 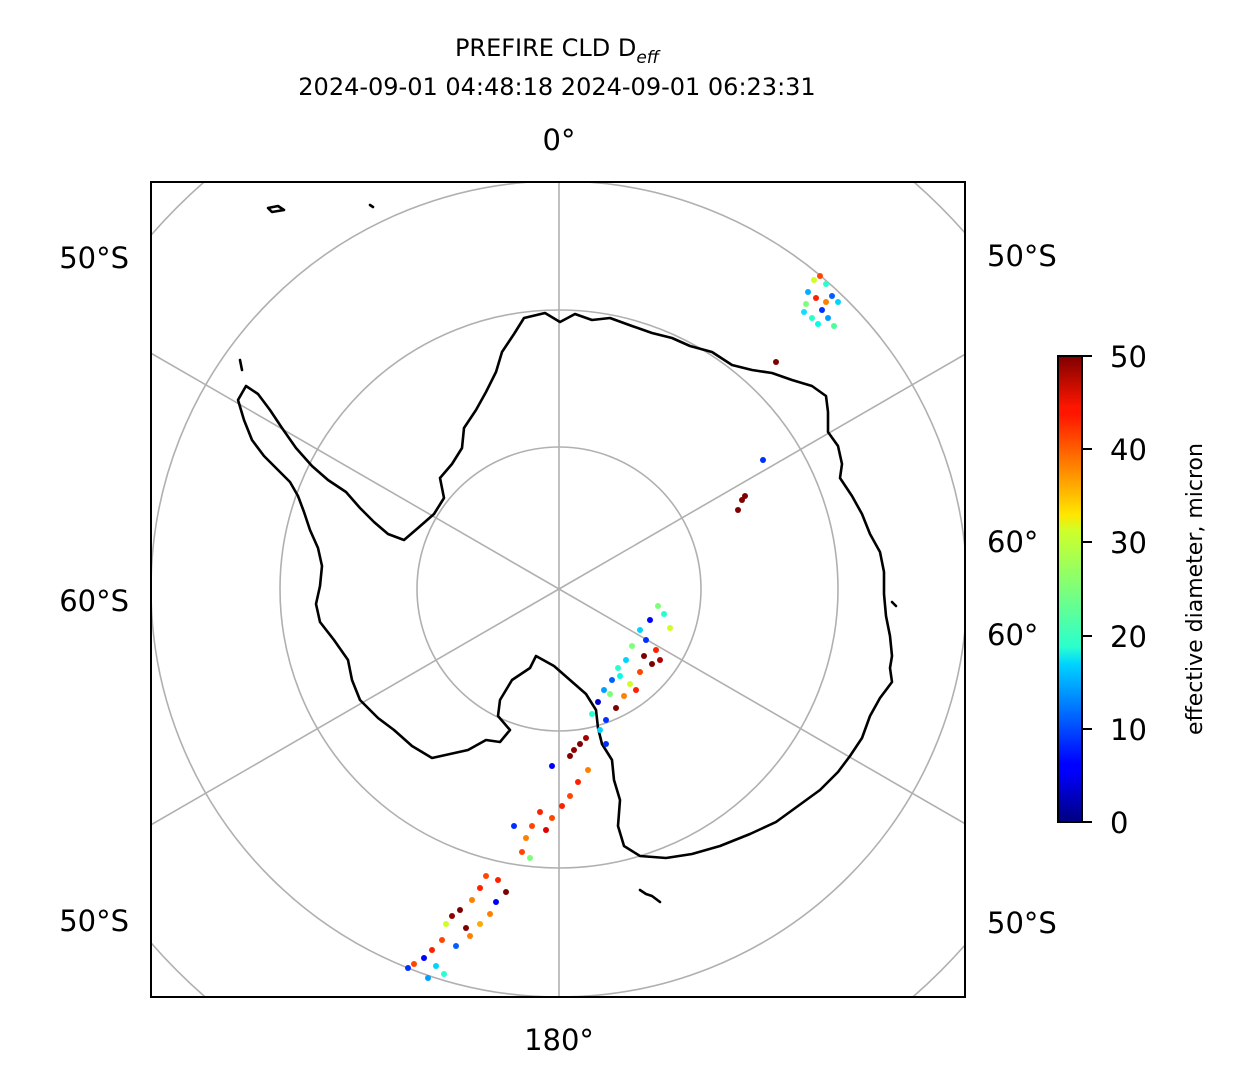 What do you see at coordinates (1128, 357) in the screenshot?
I see `colorbar-tick-50: 50` at bounding box center [1128, 357].